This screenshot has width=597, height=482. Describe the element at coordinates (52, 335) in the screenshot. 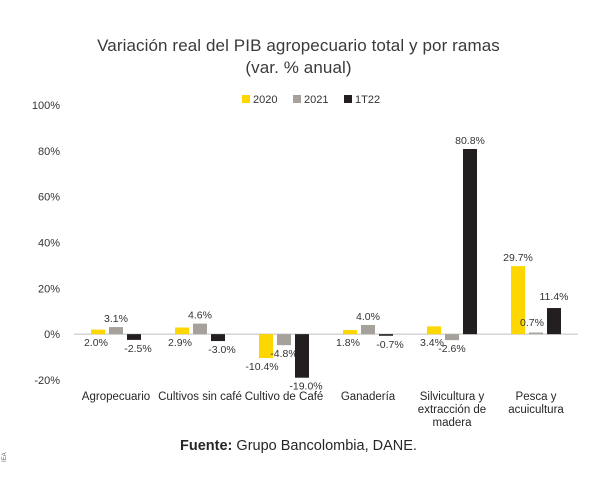

I see `y-tick-label: 0%` at that location.